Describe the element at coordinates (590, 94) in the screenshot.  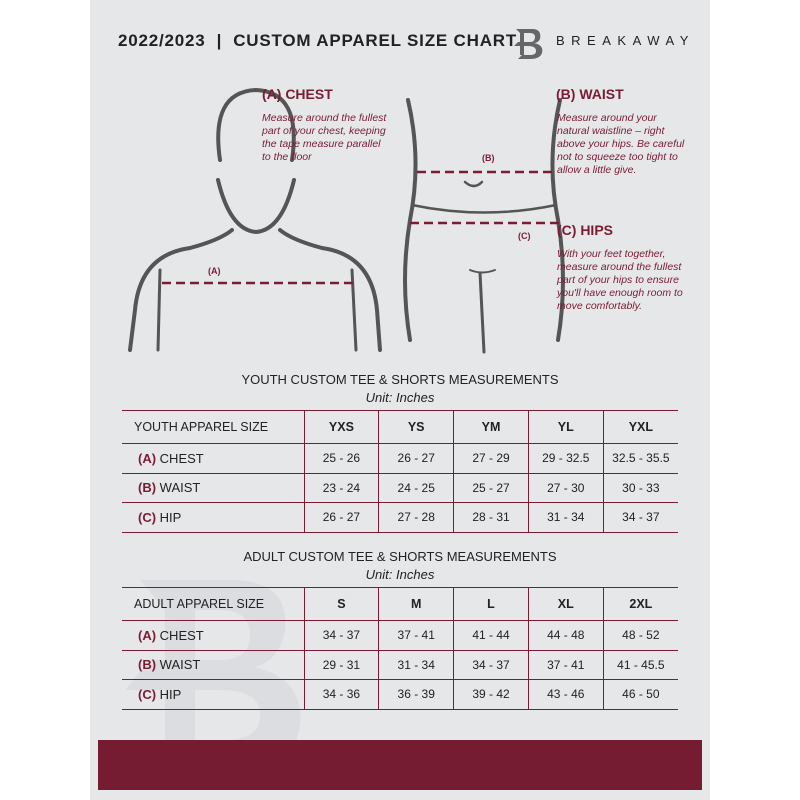
I see `waist-heading: (B) WAIST` at that location.